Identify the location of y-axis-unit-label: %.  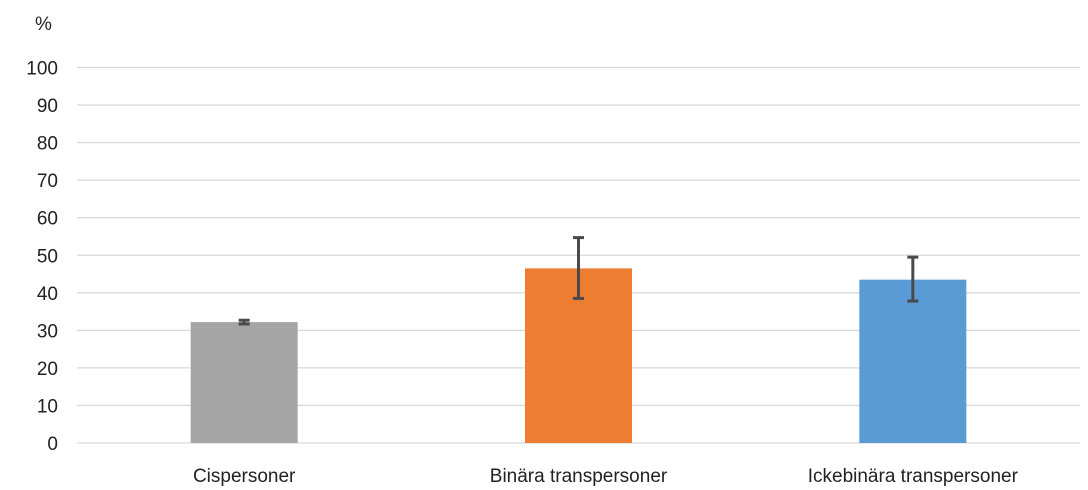
(43, 24).